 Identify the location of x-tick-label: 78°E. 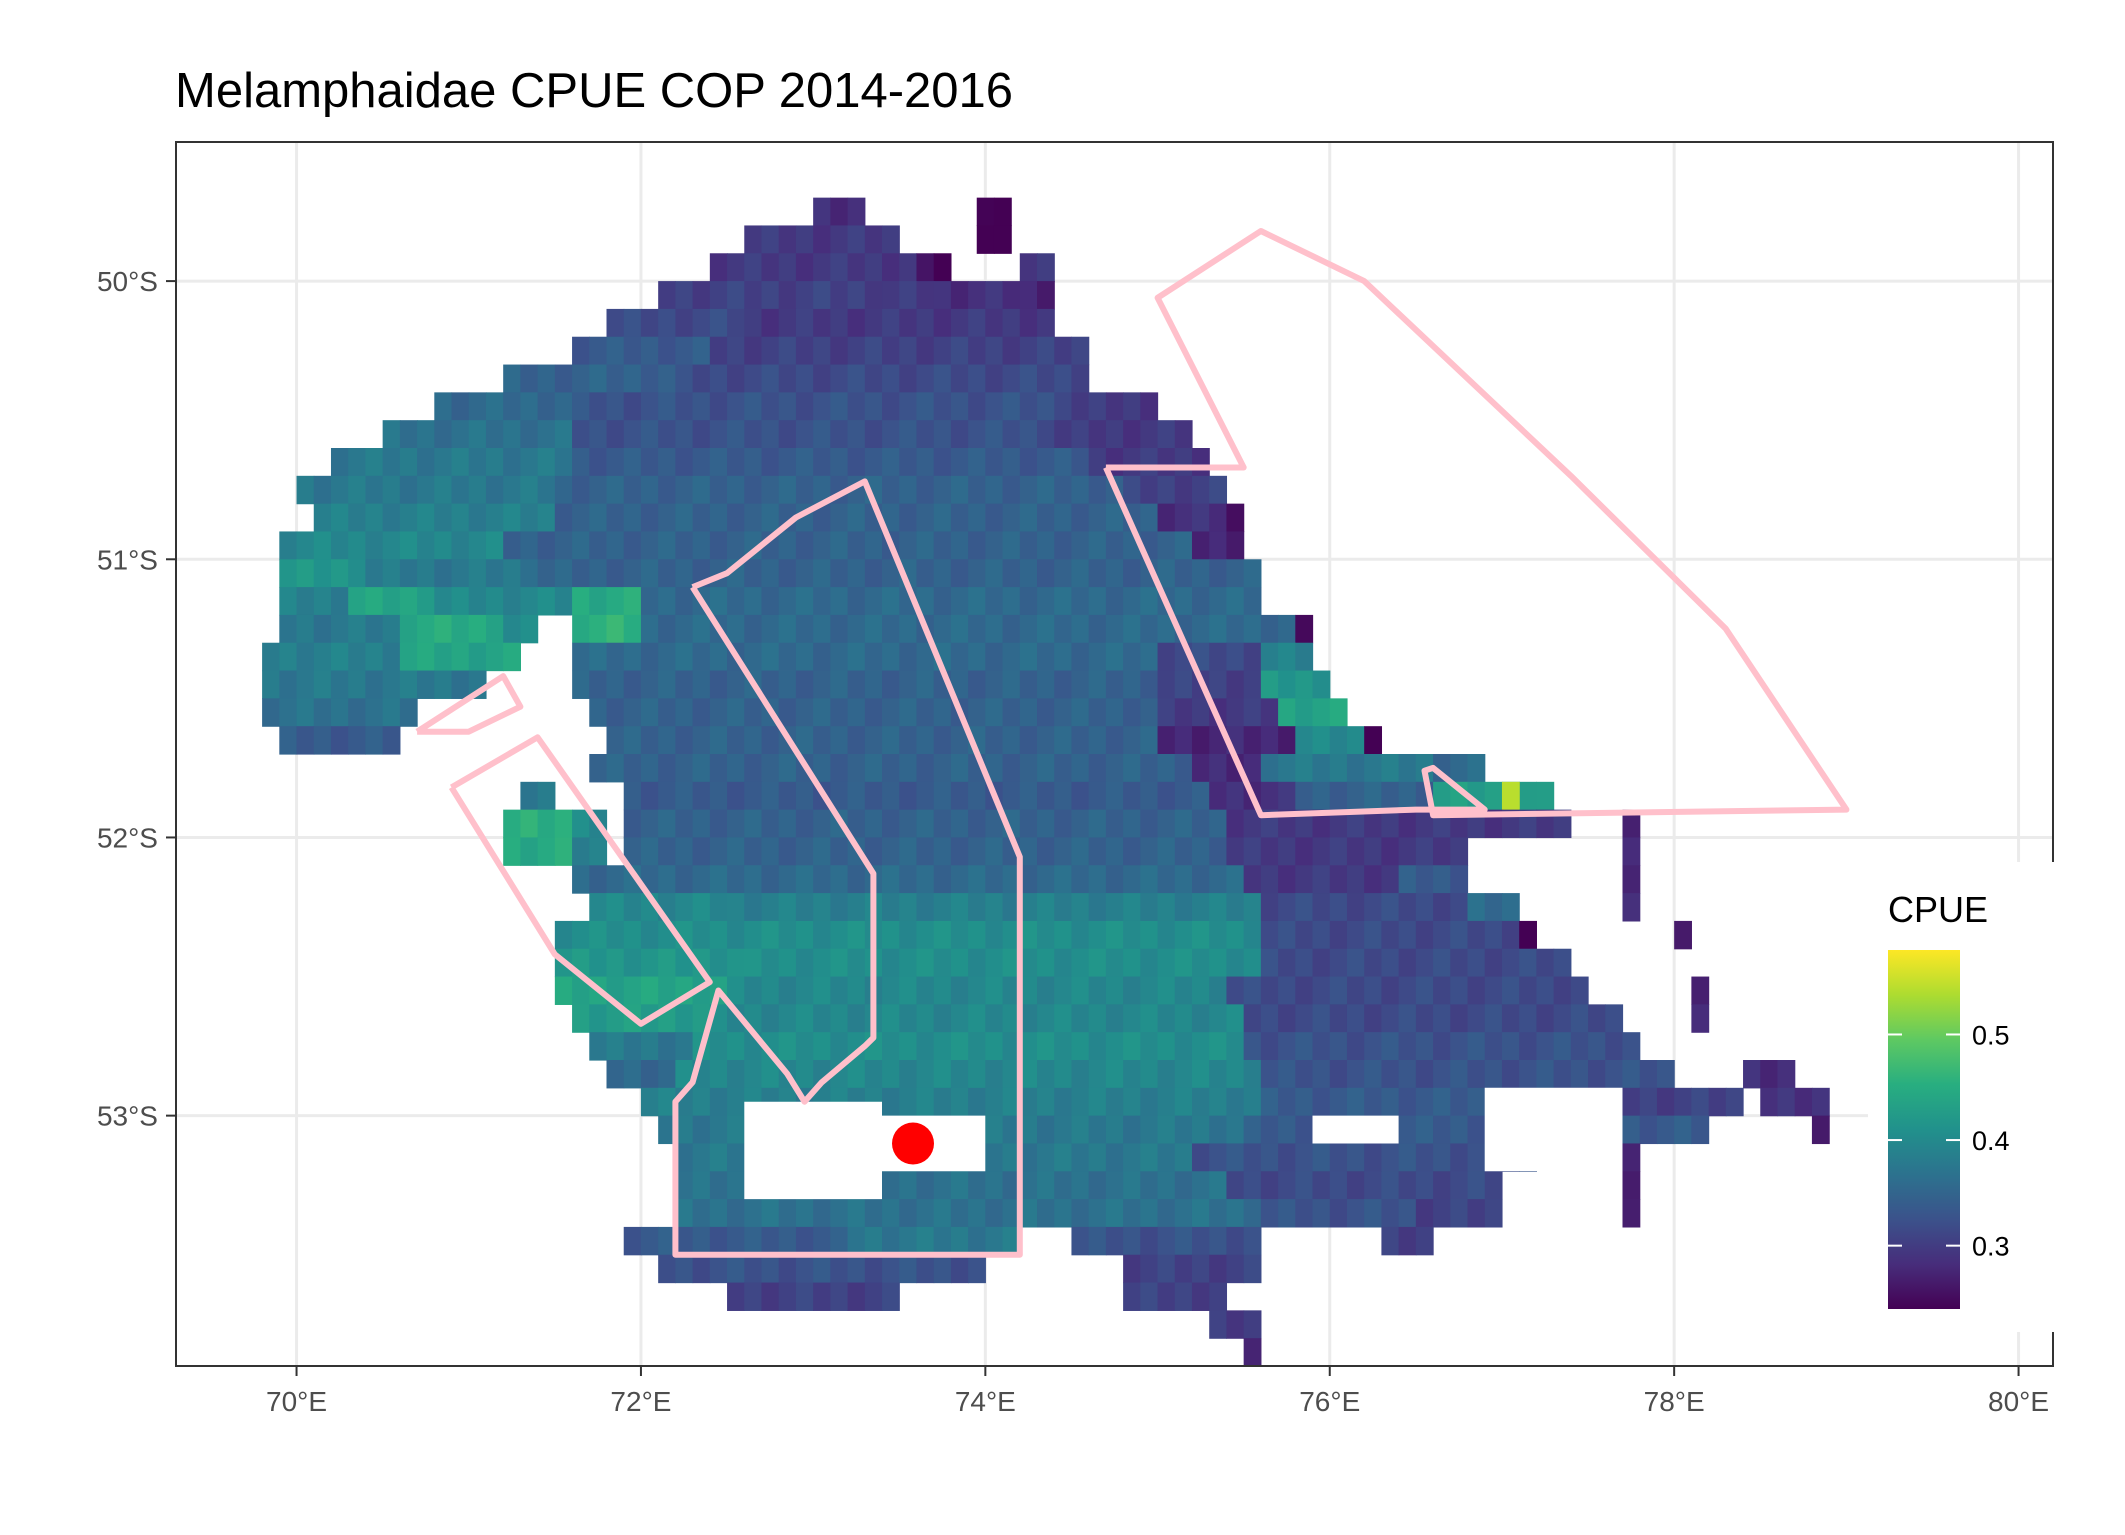
(1674, 1401).